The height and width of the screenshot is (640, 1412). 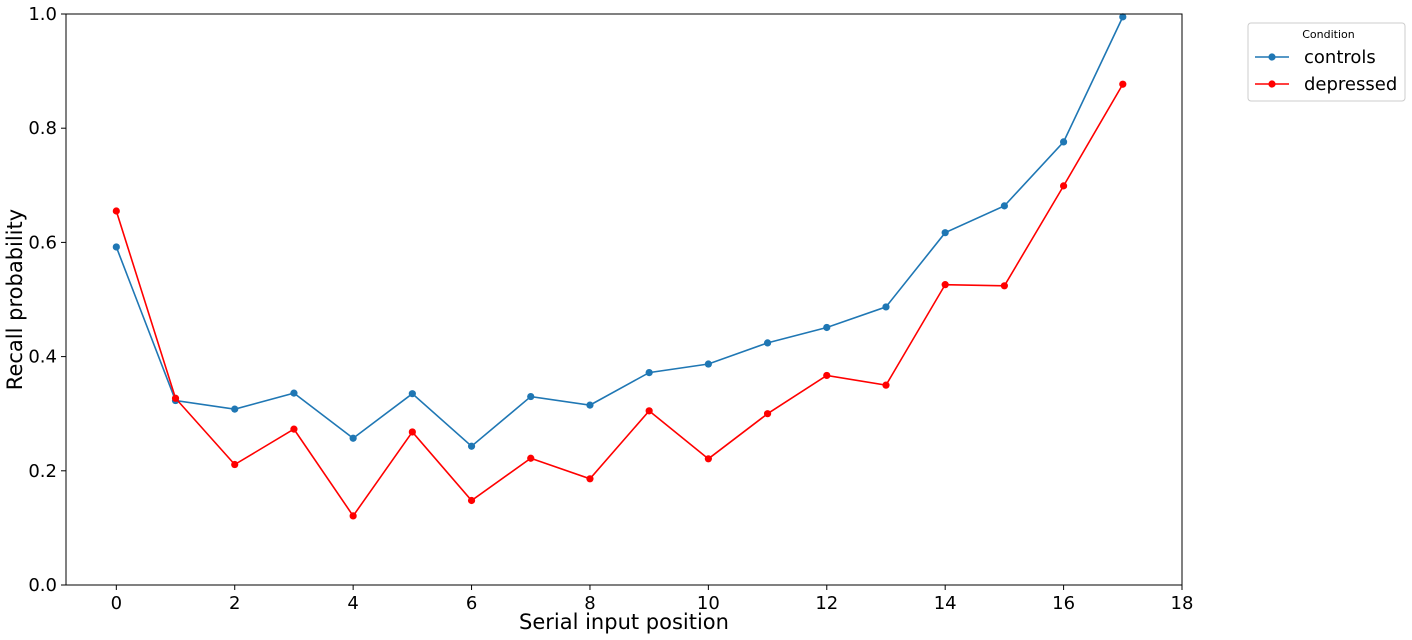 What do you see at coordinates (471, 603) in the screenshot?
I see `x-tick-label: 6` at bounding box center [471, 603].